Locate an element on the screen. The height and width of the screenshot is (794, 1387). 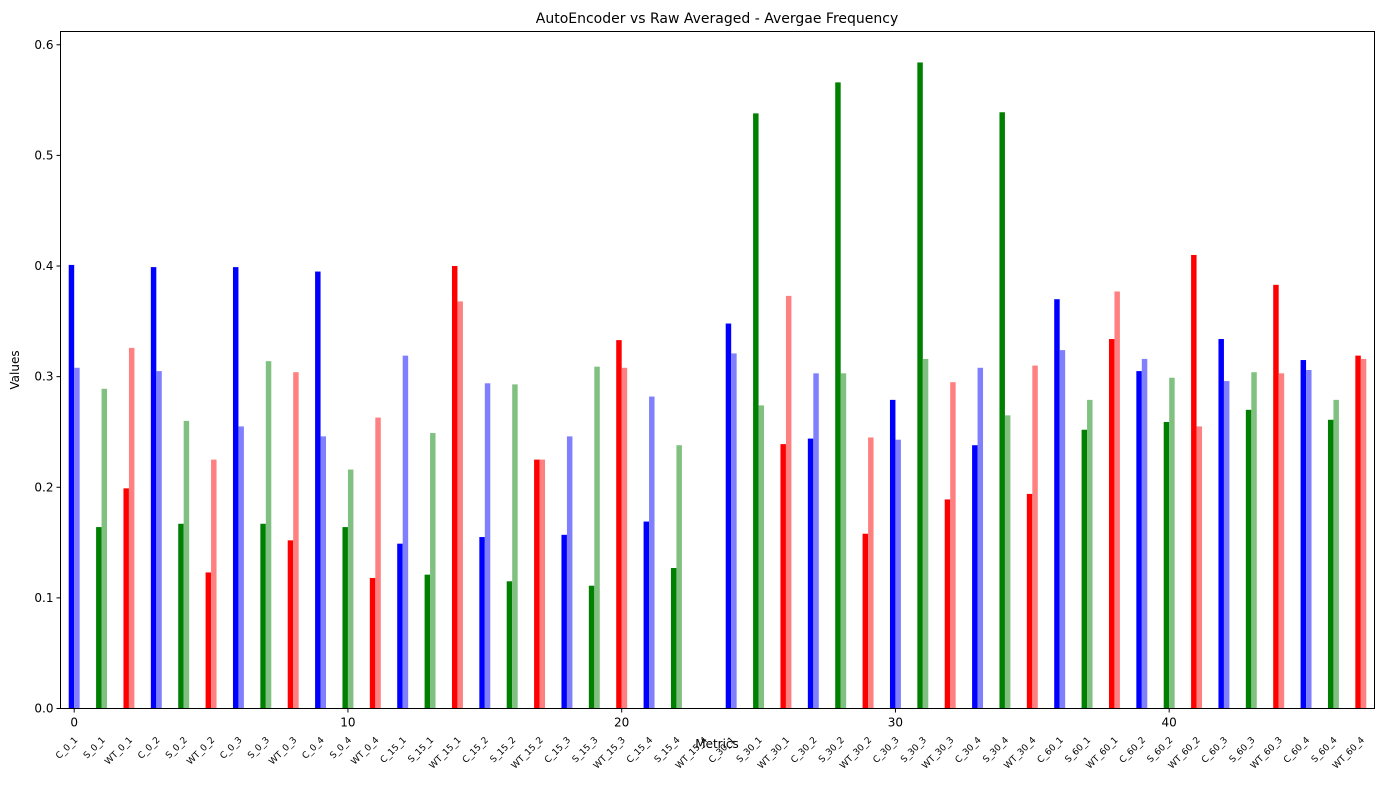
category-label: C_15_3 is located at coordinates (558, 751).